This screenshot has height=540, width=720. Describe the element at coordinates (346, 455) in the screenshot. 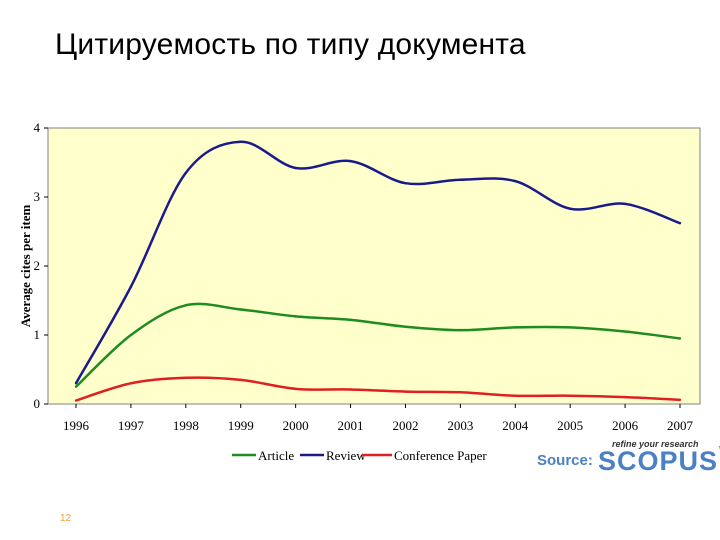

I see `legend-label: Review` at that location.